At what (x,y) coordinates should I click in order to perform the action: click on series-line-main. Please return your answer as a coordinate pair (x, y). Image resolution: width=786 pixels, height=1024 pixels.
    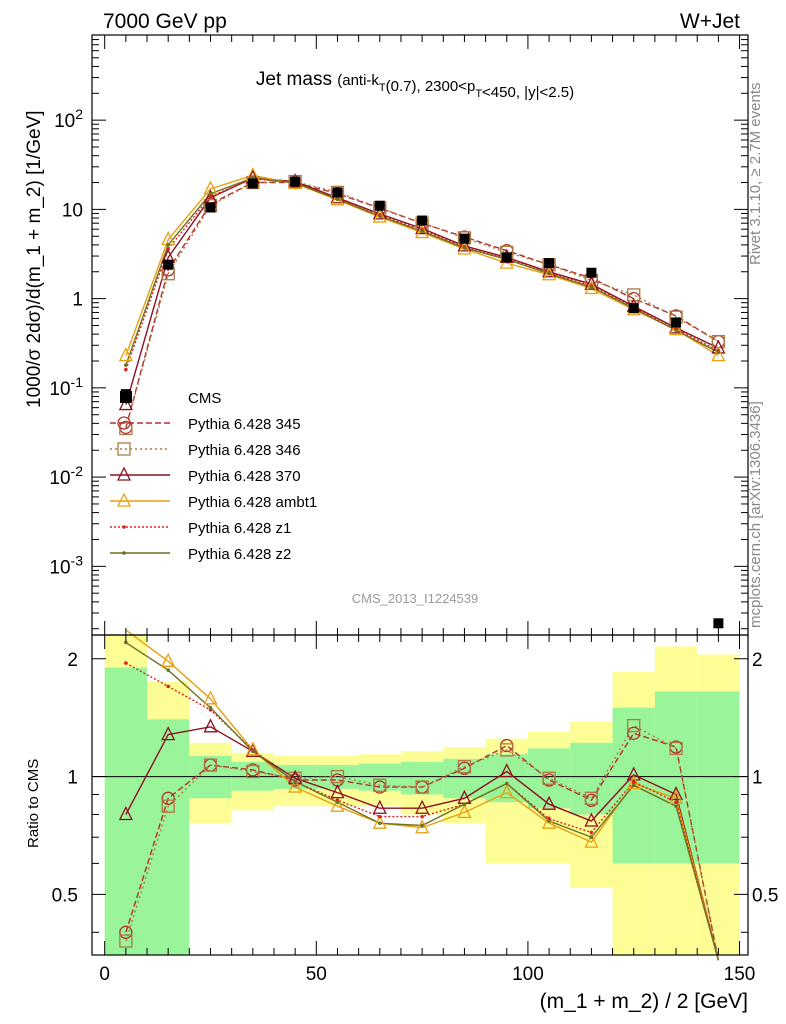
    Looking at the image, I should click on (422, 274).